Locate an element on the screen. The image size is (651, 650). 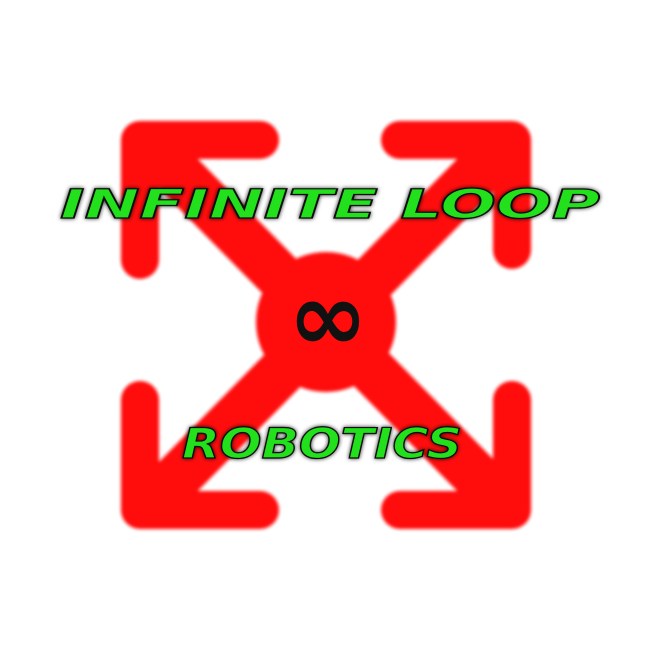
logo-subtitle: ROBOTICS is located at coordinates (322, 443).